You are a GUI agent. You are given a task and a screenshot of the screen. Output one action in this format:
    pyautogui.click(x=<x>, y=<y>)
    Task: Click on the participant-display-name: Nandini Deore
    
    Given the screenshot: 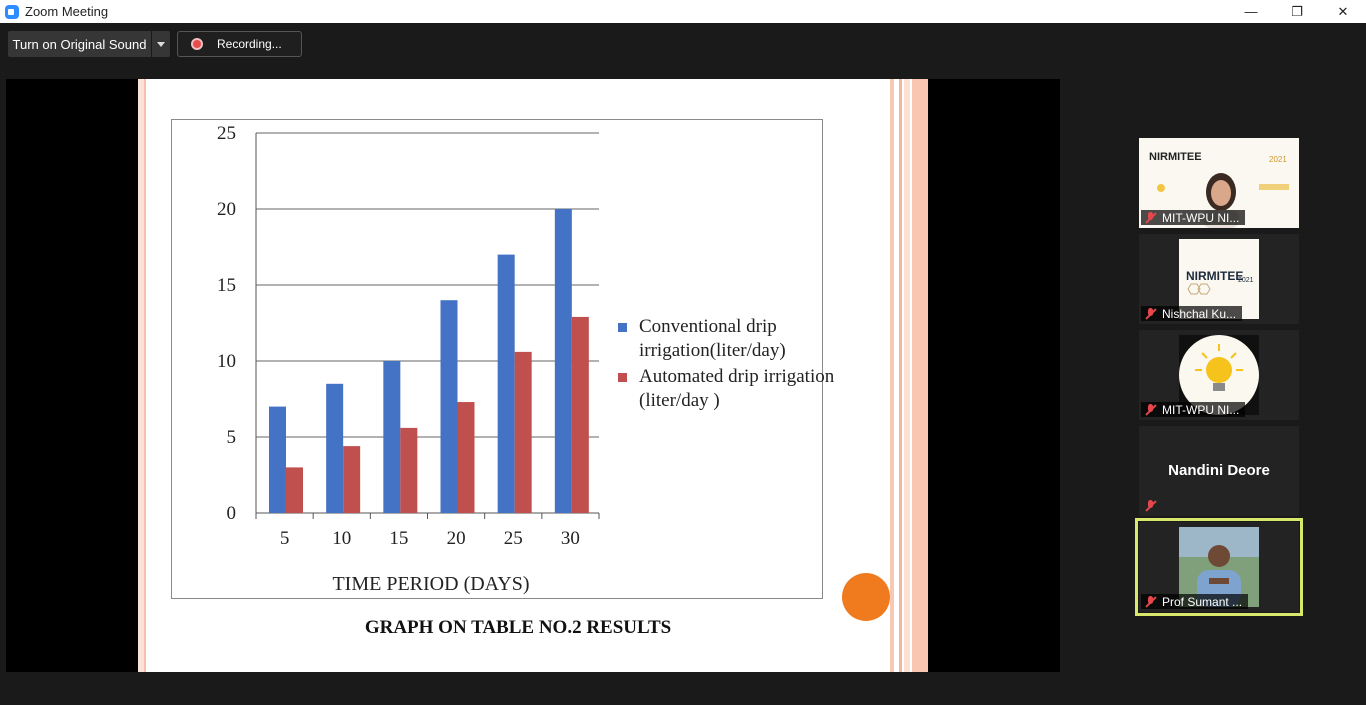 What is the action you would take?
    pyautogui.click(x=1219, y=470)
    